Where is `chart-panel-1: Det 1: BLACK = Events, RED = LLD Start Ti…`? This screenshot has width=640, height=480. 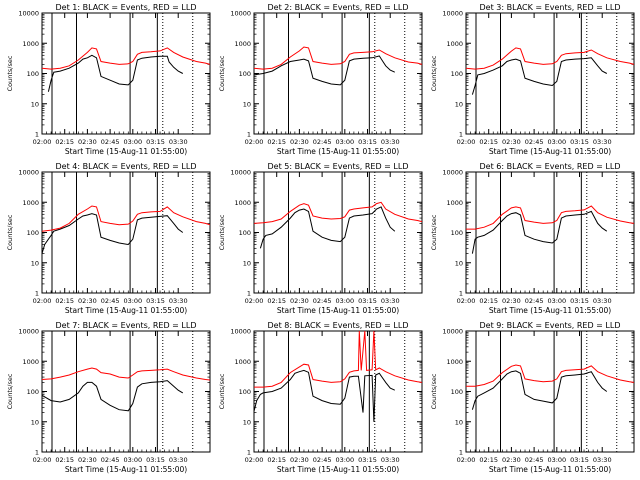
chart-panel-1: Det 1: BLACK = Events, RED = LLD Start Ti… is located at coordinates (108, 79).